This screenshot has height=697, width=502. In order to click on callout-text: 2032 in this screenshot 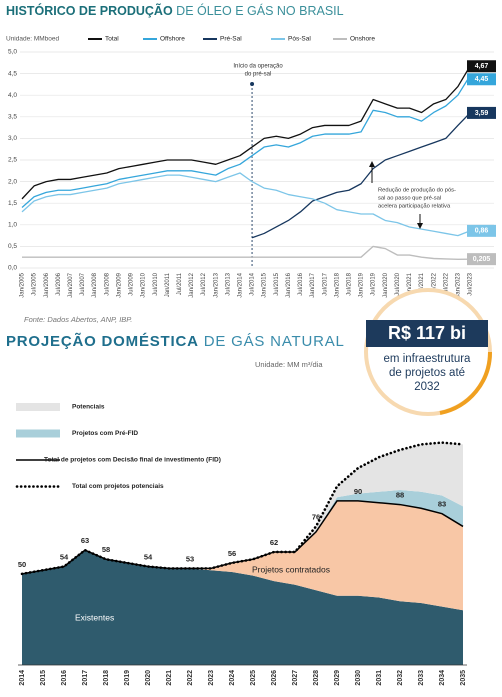, I will do `click(427, 387)`.